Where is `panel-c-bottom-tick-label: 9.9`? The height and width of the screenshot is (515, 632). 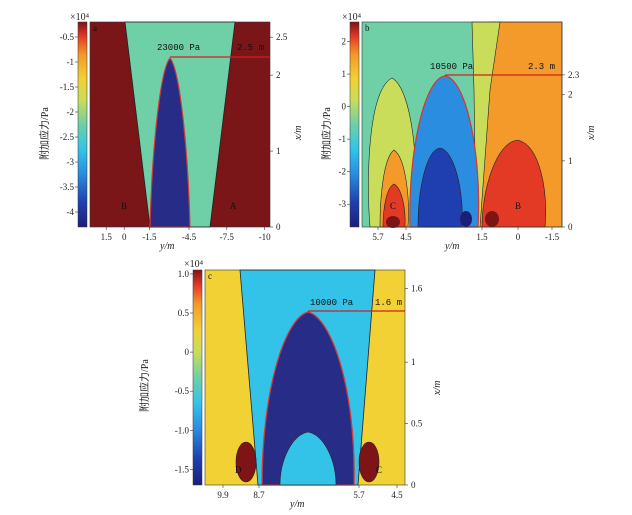
panel-c-bottom-tick-label: 9.9 is located at coordinates (223, 495).